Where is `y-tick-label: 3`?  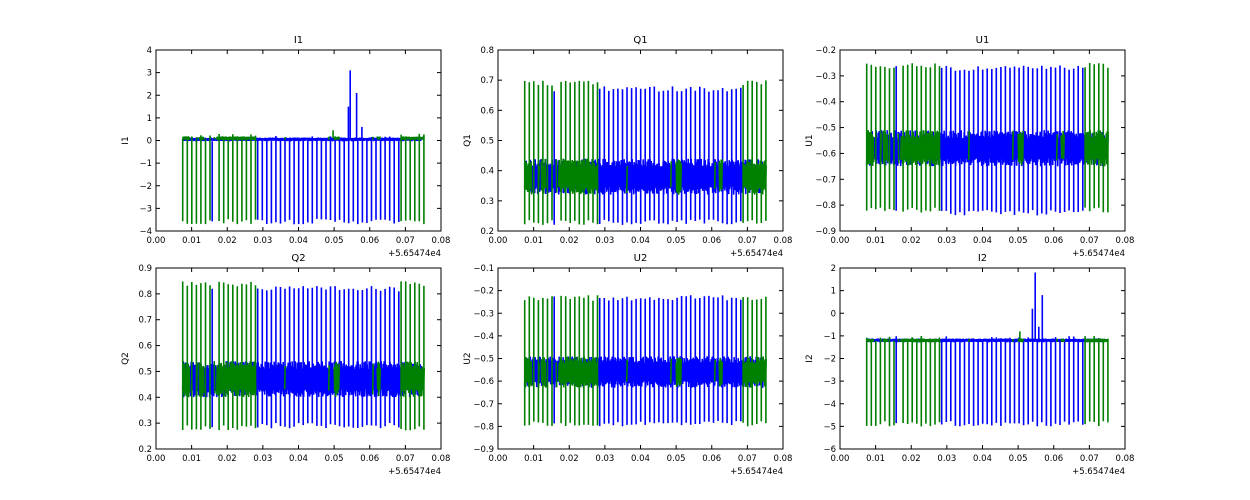 y-tick-label: 3 is located at coordinates (149, 74).